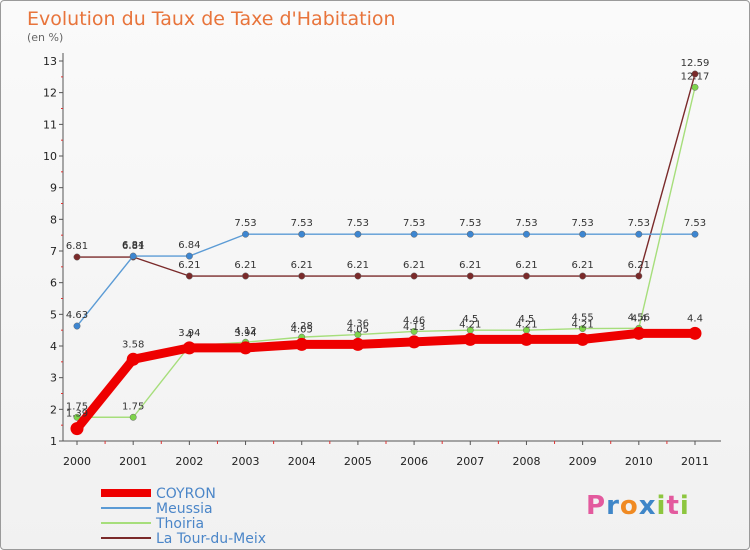 The image size is (750, 550). What do you see at coordinates (695, 318) in the screenshot?
I see `data-label: 4.4` at bounding box center [695, 318].